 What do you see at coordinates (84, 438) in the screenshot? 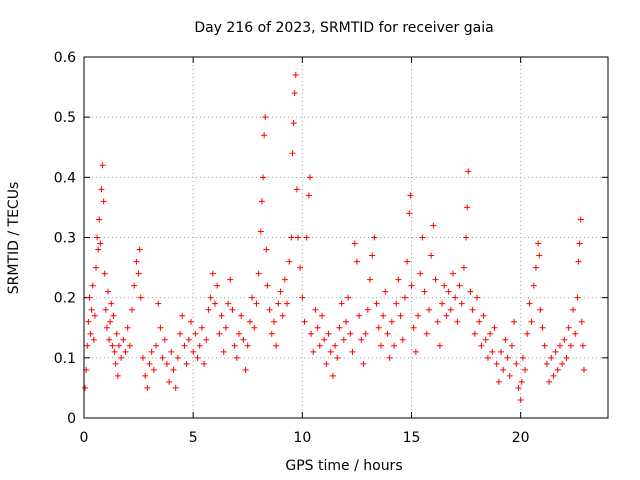
I see `x-tick-label: 0` at bounding box center [84, 438].